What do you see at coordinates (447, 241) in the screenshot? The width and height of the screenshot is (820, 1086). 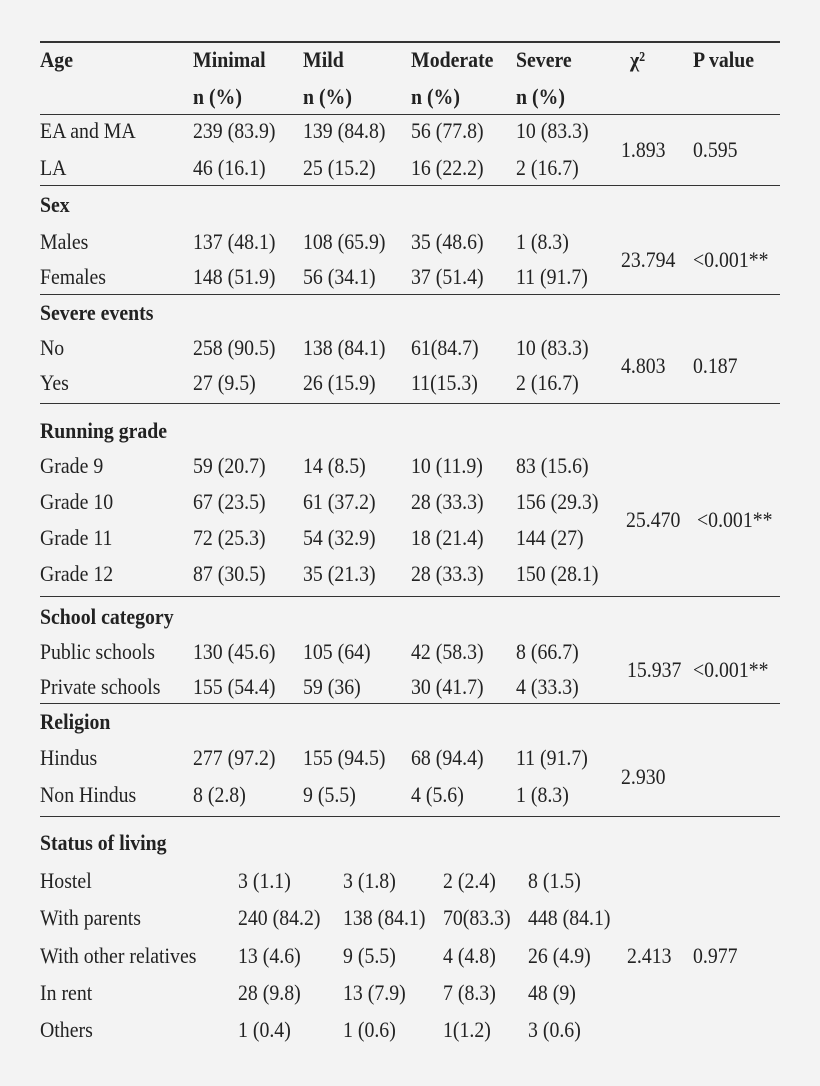 I see `cell-value: 35 (48.6)` at bounding box center [447, 241].